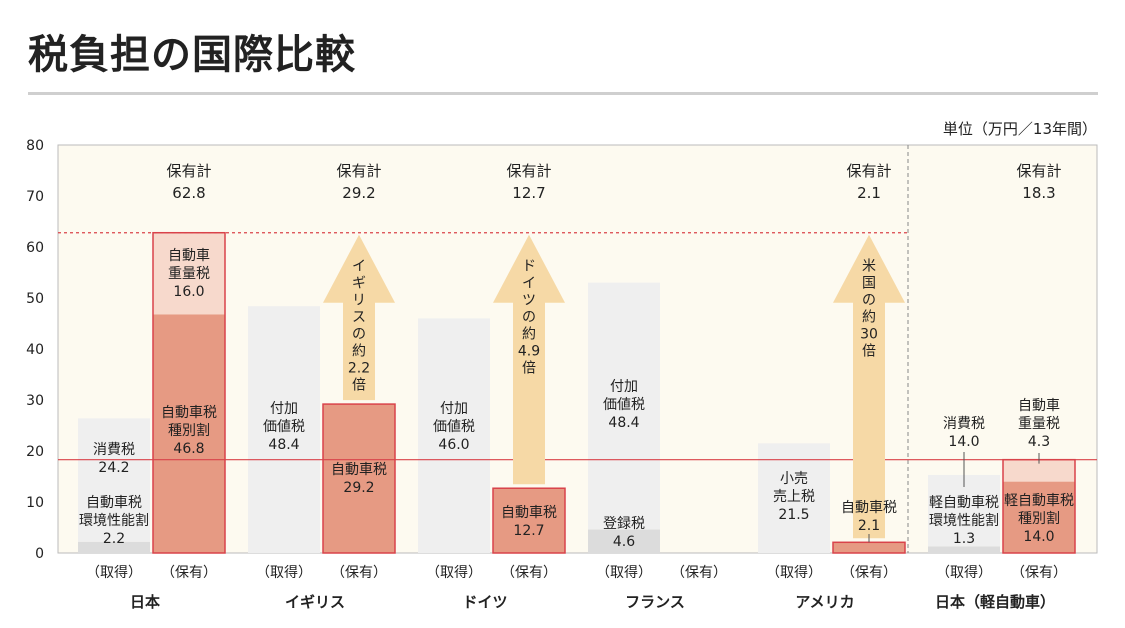 The image size is (1125, 628). I want to click on y-tick-label: 80, so click(35, 146).